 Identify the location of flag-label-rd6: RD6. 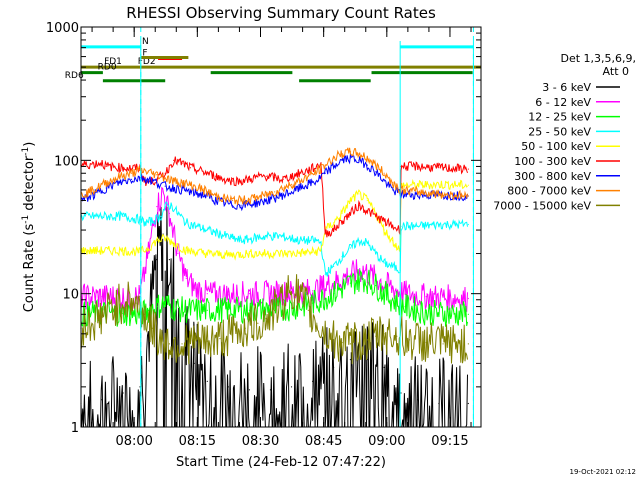
(74, 76).